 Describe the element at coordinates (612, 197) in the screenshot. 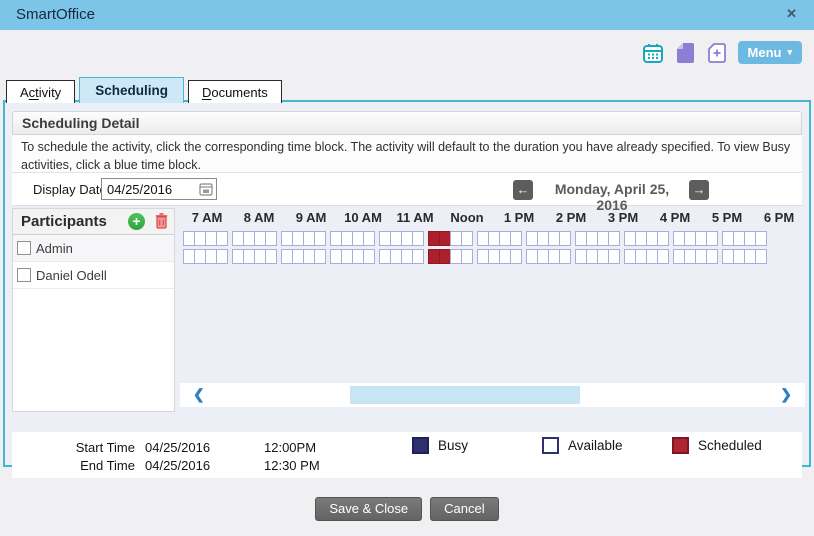

I see `current-date-label: Monday, April 25, 2016` at that location.